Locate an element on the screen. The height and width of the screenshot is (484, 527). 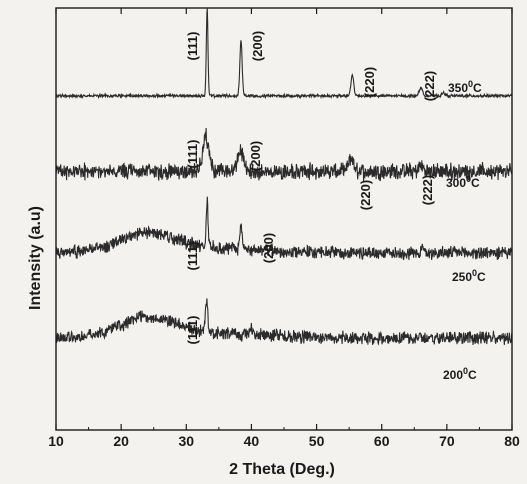
temperature-label: 3500C is located at coordinates (465, 87).